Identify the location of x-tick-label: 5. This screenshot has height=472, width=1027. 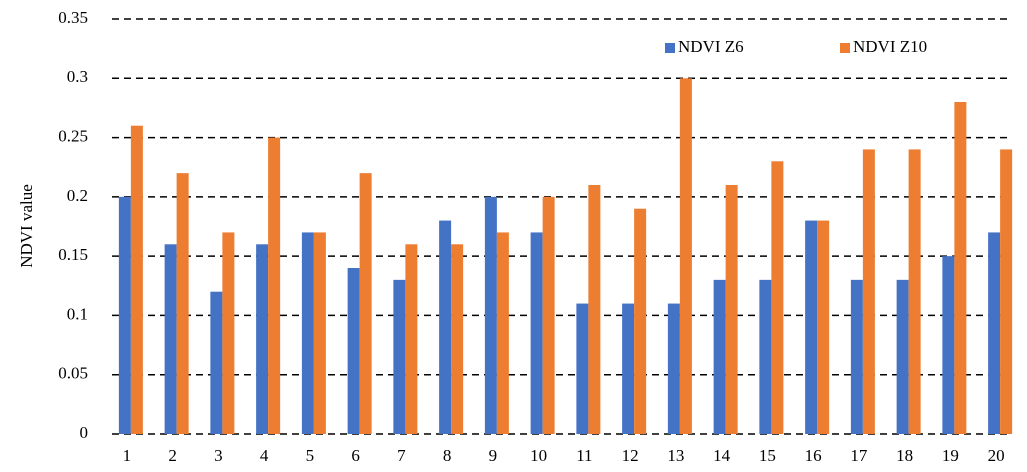
(310, 455).